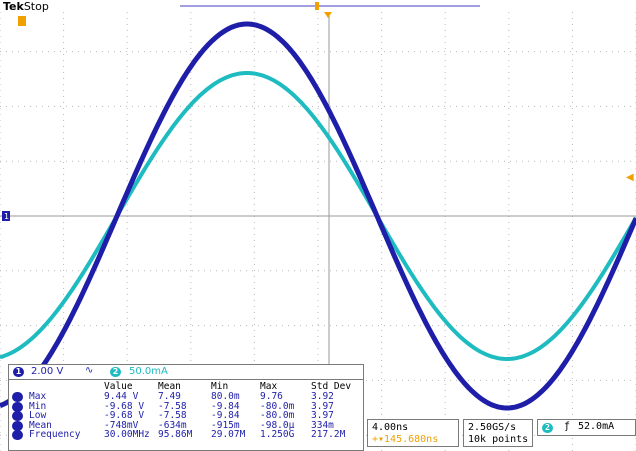 The width and height of the screenshot is (636, 451). I want to click on trigger-position-marker, so click(328, 15).